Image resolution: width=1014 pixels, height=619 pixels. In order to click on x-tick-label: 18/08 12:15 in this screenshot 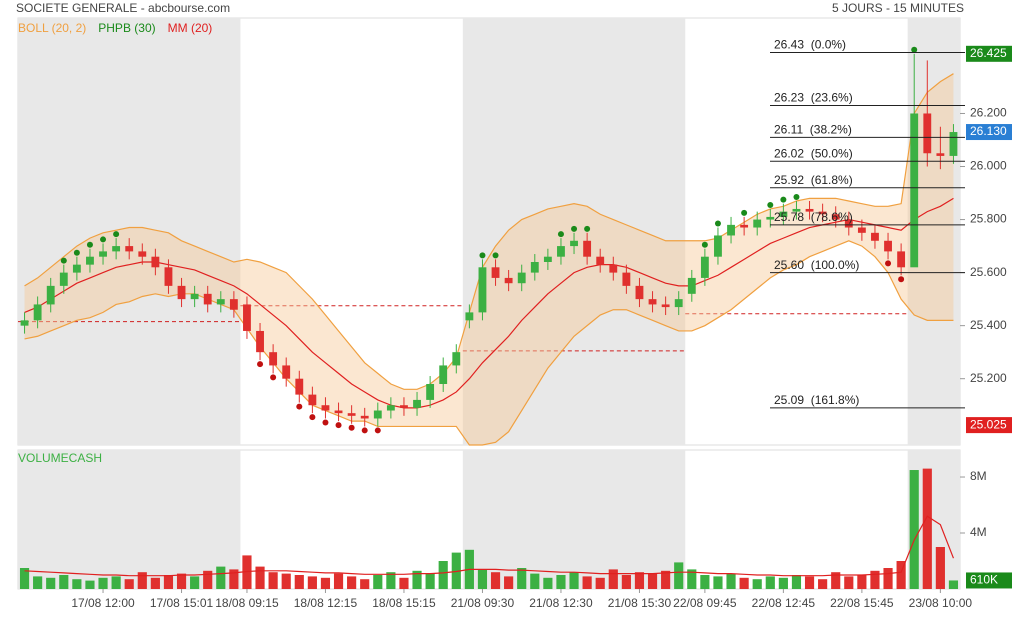, I will do `click(326, 603)`.